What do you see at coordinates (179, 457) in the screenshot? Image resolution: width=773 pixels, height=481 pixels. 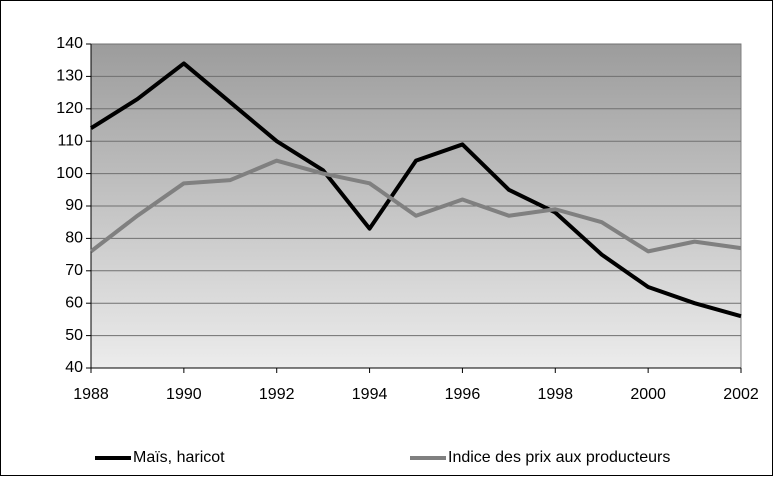 I see `legend-label: Maïs, haricot` at bounding box center [179, 457].